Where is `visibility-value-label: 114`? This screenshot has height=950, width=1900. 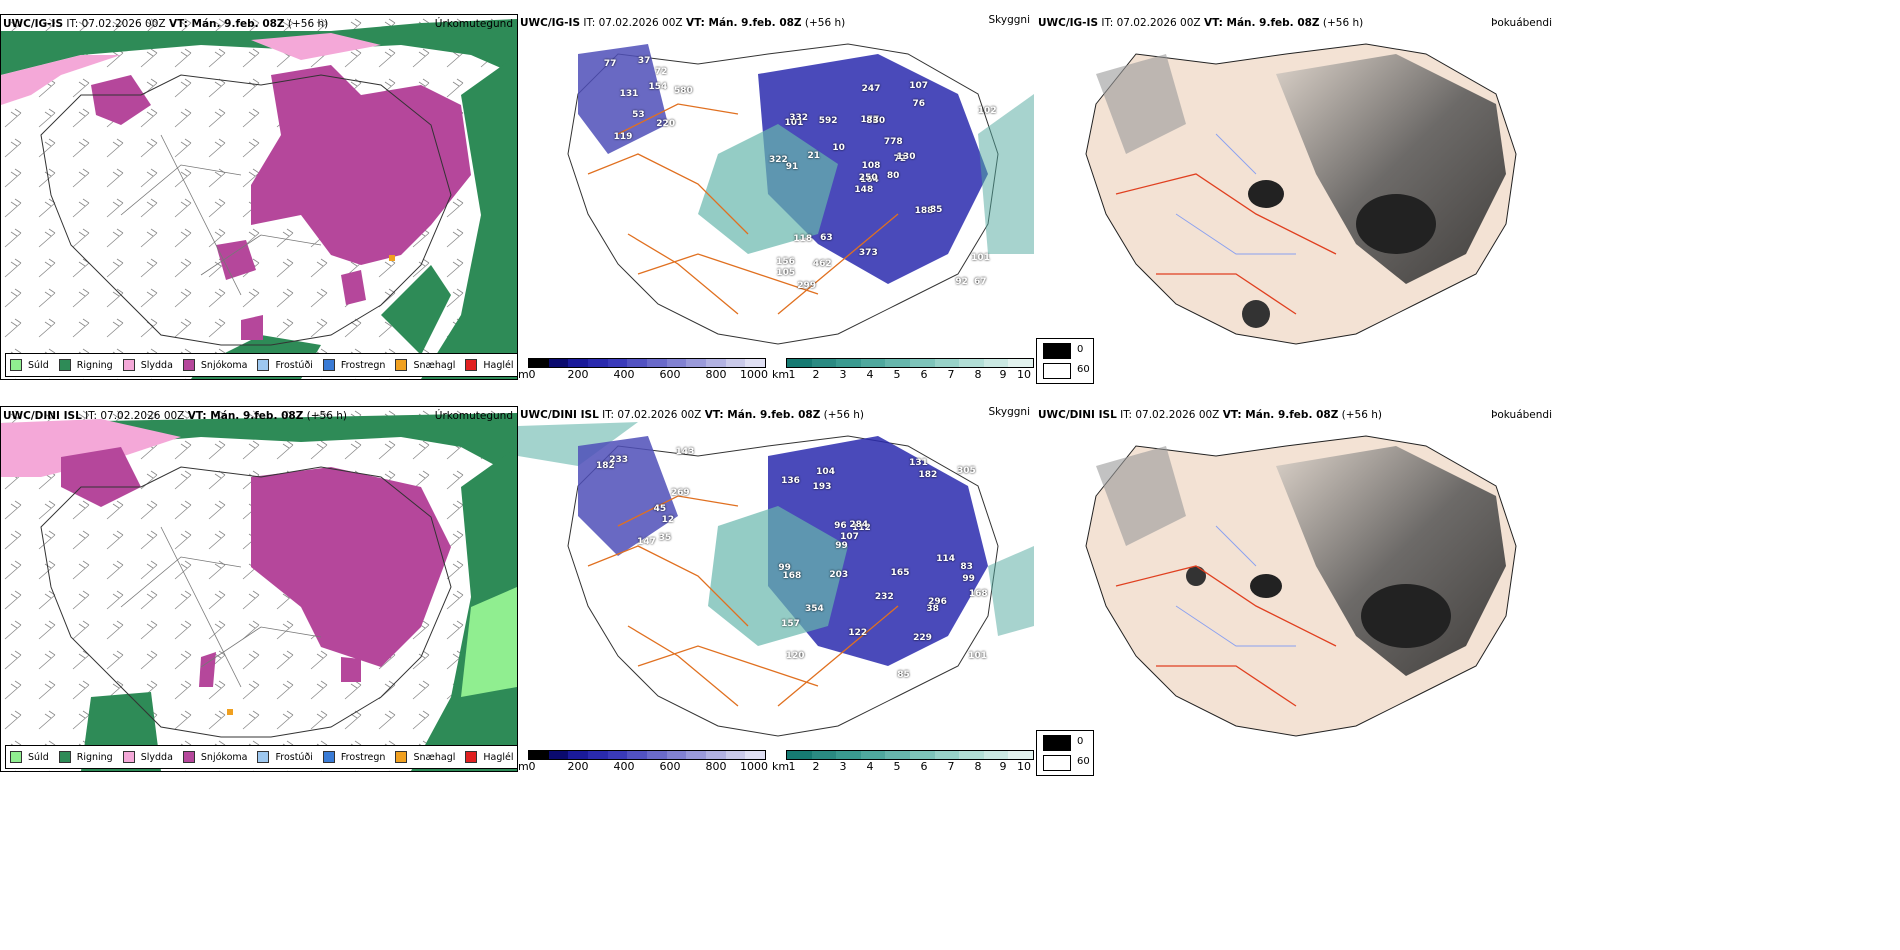 visibility-value-label: 114 is located at coordinates (946, 558).